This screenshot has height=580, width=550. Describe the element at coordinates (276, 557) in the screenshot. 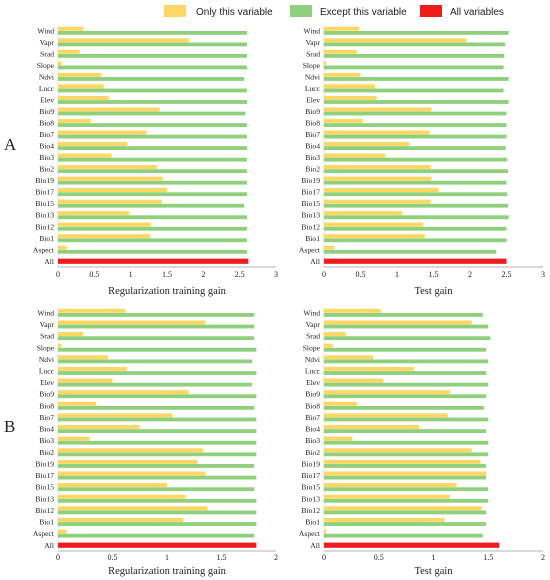

I see `x-tick-label: 2` at that location.